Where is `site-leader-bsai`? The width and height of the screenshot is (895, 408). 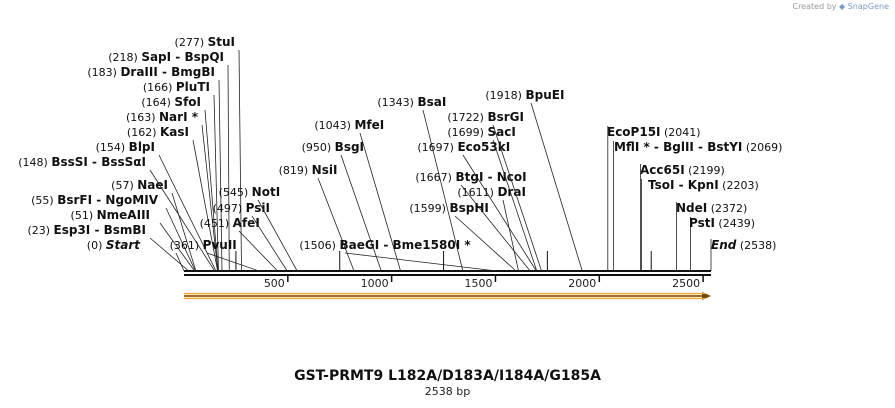 site-leader-bsai is located at coordinates (443, 190).